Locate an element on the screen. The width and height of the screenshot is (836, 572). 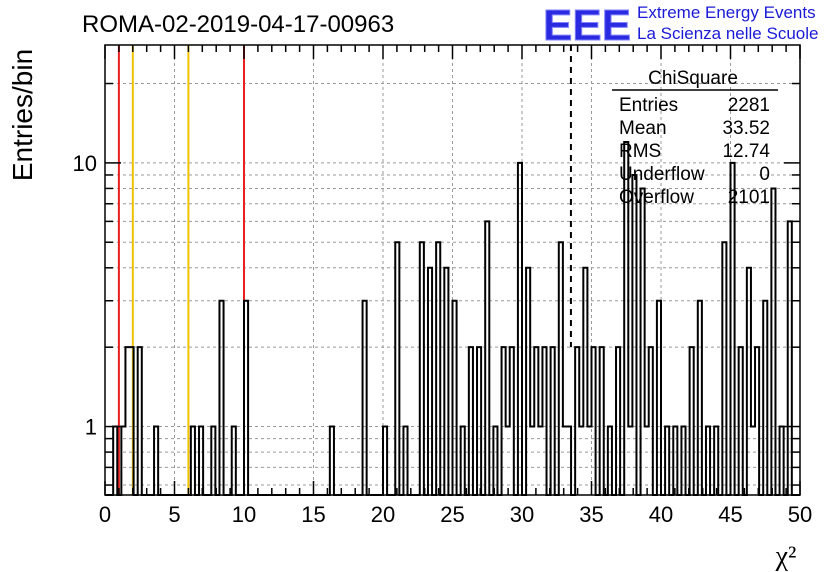
x-tick-label: 0 is located at coordinates (105, 514).